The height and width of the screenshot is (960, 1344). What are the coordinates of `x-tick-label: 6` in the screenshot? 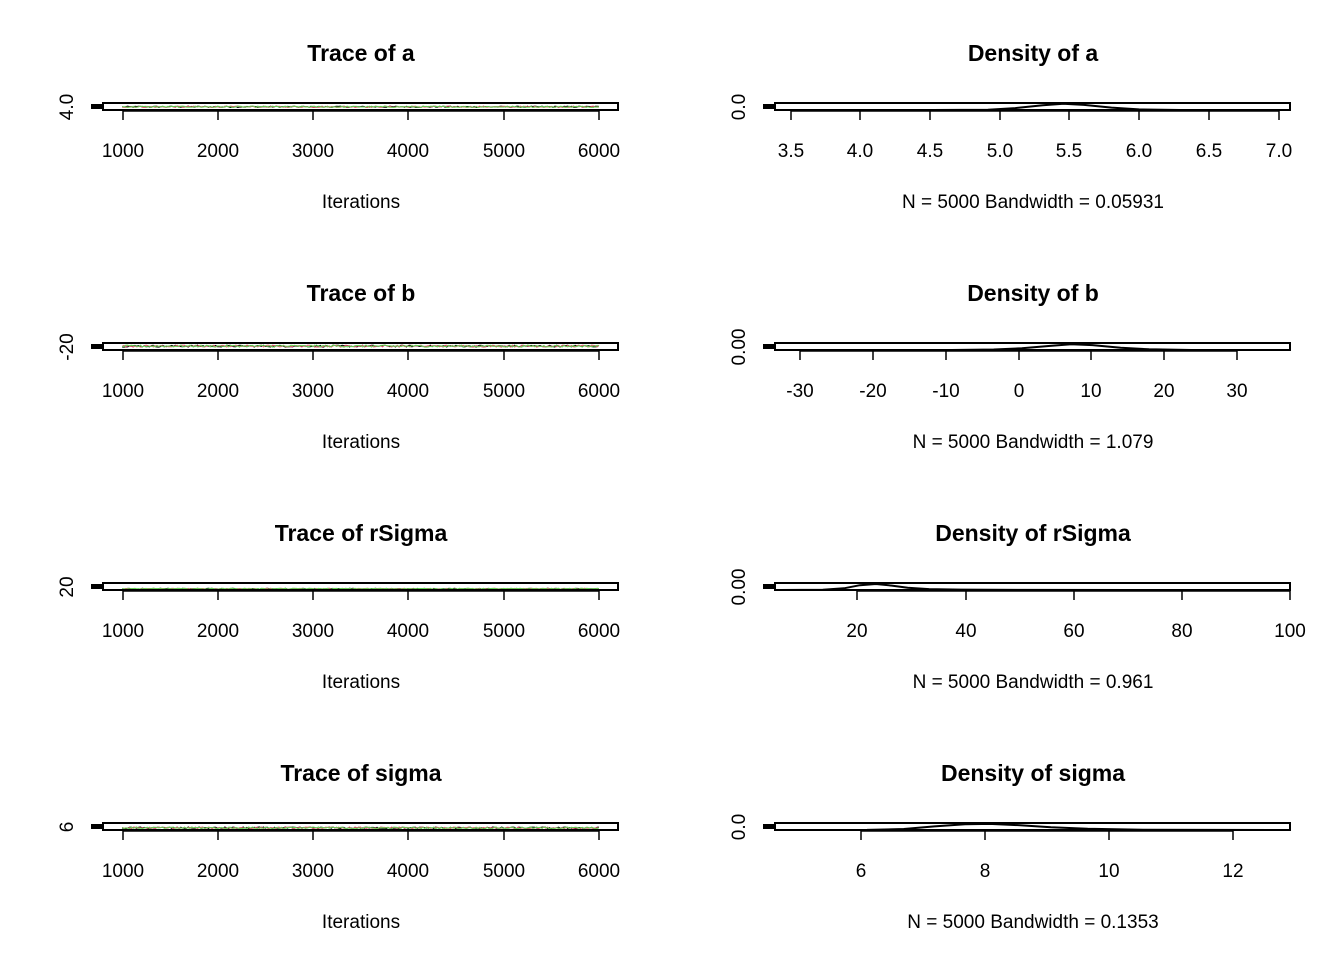 It's located at (861, 871).